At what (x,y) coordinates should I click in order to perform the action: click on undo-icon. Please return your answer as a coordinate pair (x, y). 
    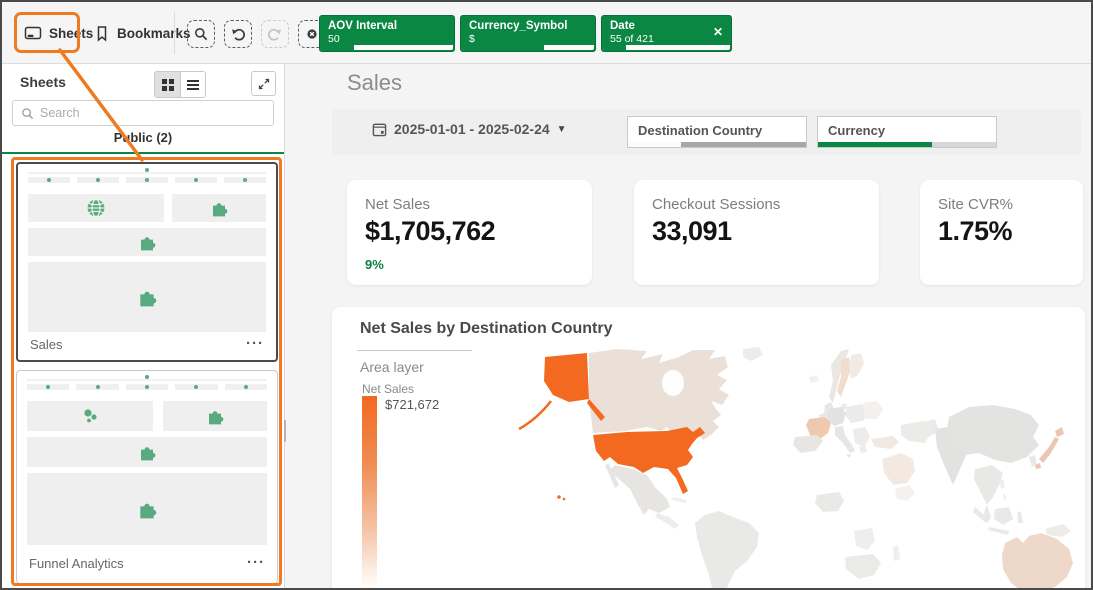
    Looking at the image, I should click on (238, 34).